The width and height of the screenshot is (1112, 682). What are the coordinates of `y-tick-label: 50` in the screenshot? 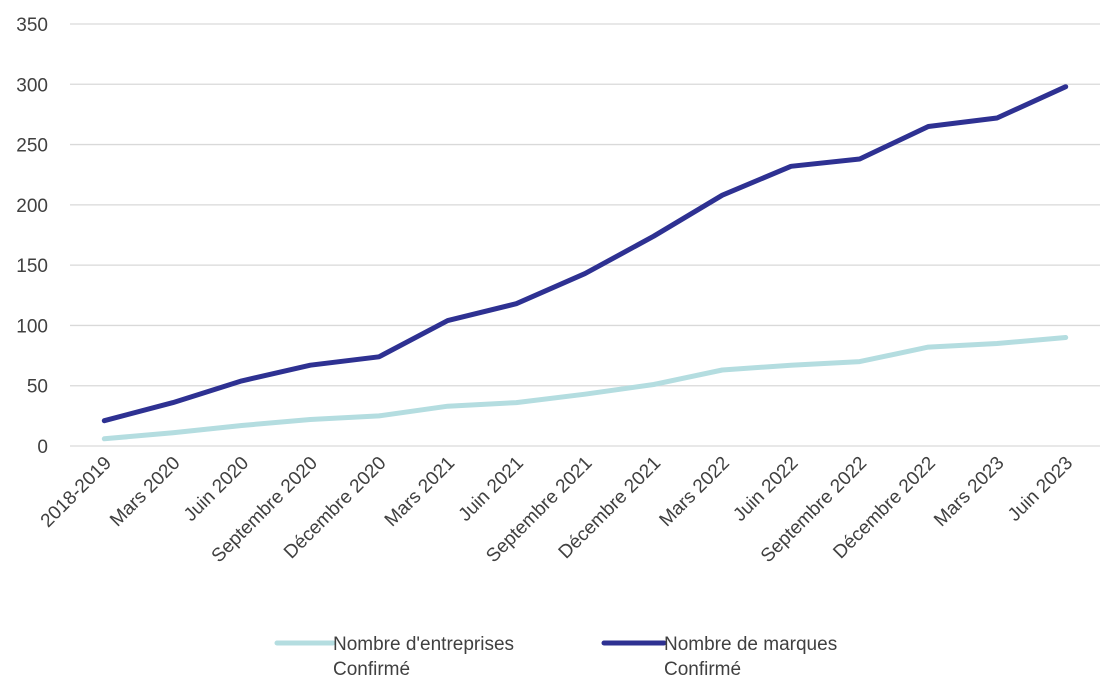 It's located at (37, 387).